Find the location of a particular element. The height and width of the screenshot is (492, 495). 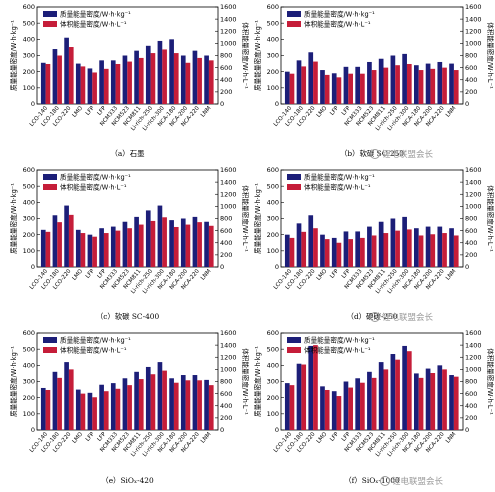

legend-label-volumetric: 体积能量密度/W·h·L⁻¹ is located at coordinates (337, 187).